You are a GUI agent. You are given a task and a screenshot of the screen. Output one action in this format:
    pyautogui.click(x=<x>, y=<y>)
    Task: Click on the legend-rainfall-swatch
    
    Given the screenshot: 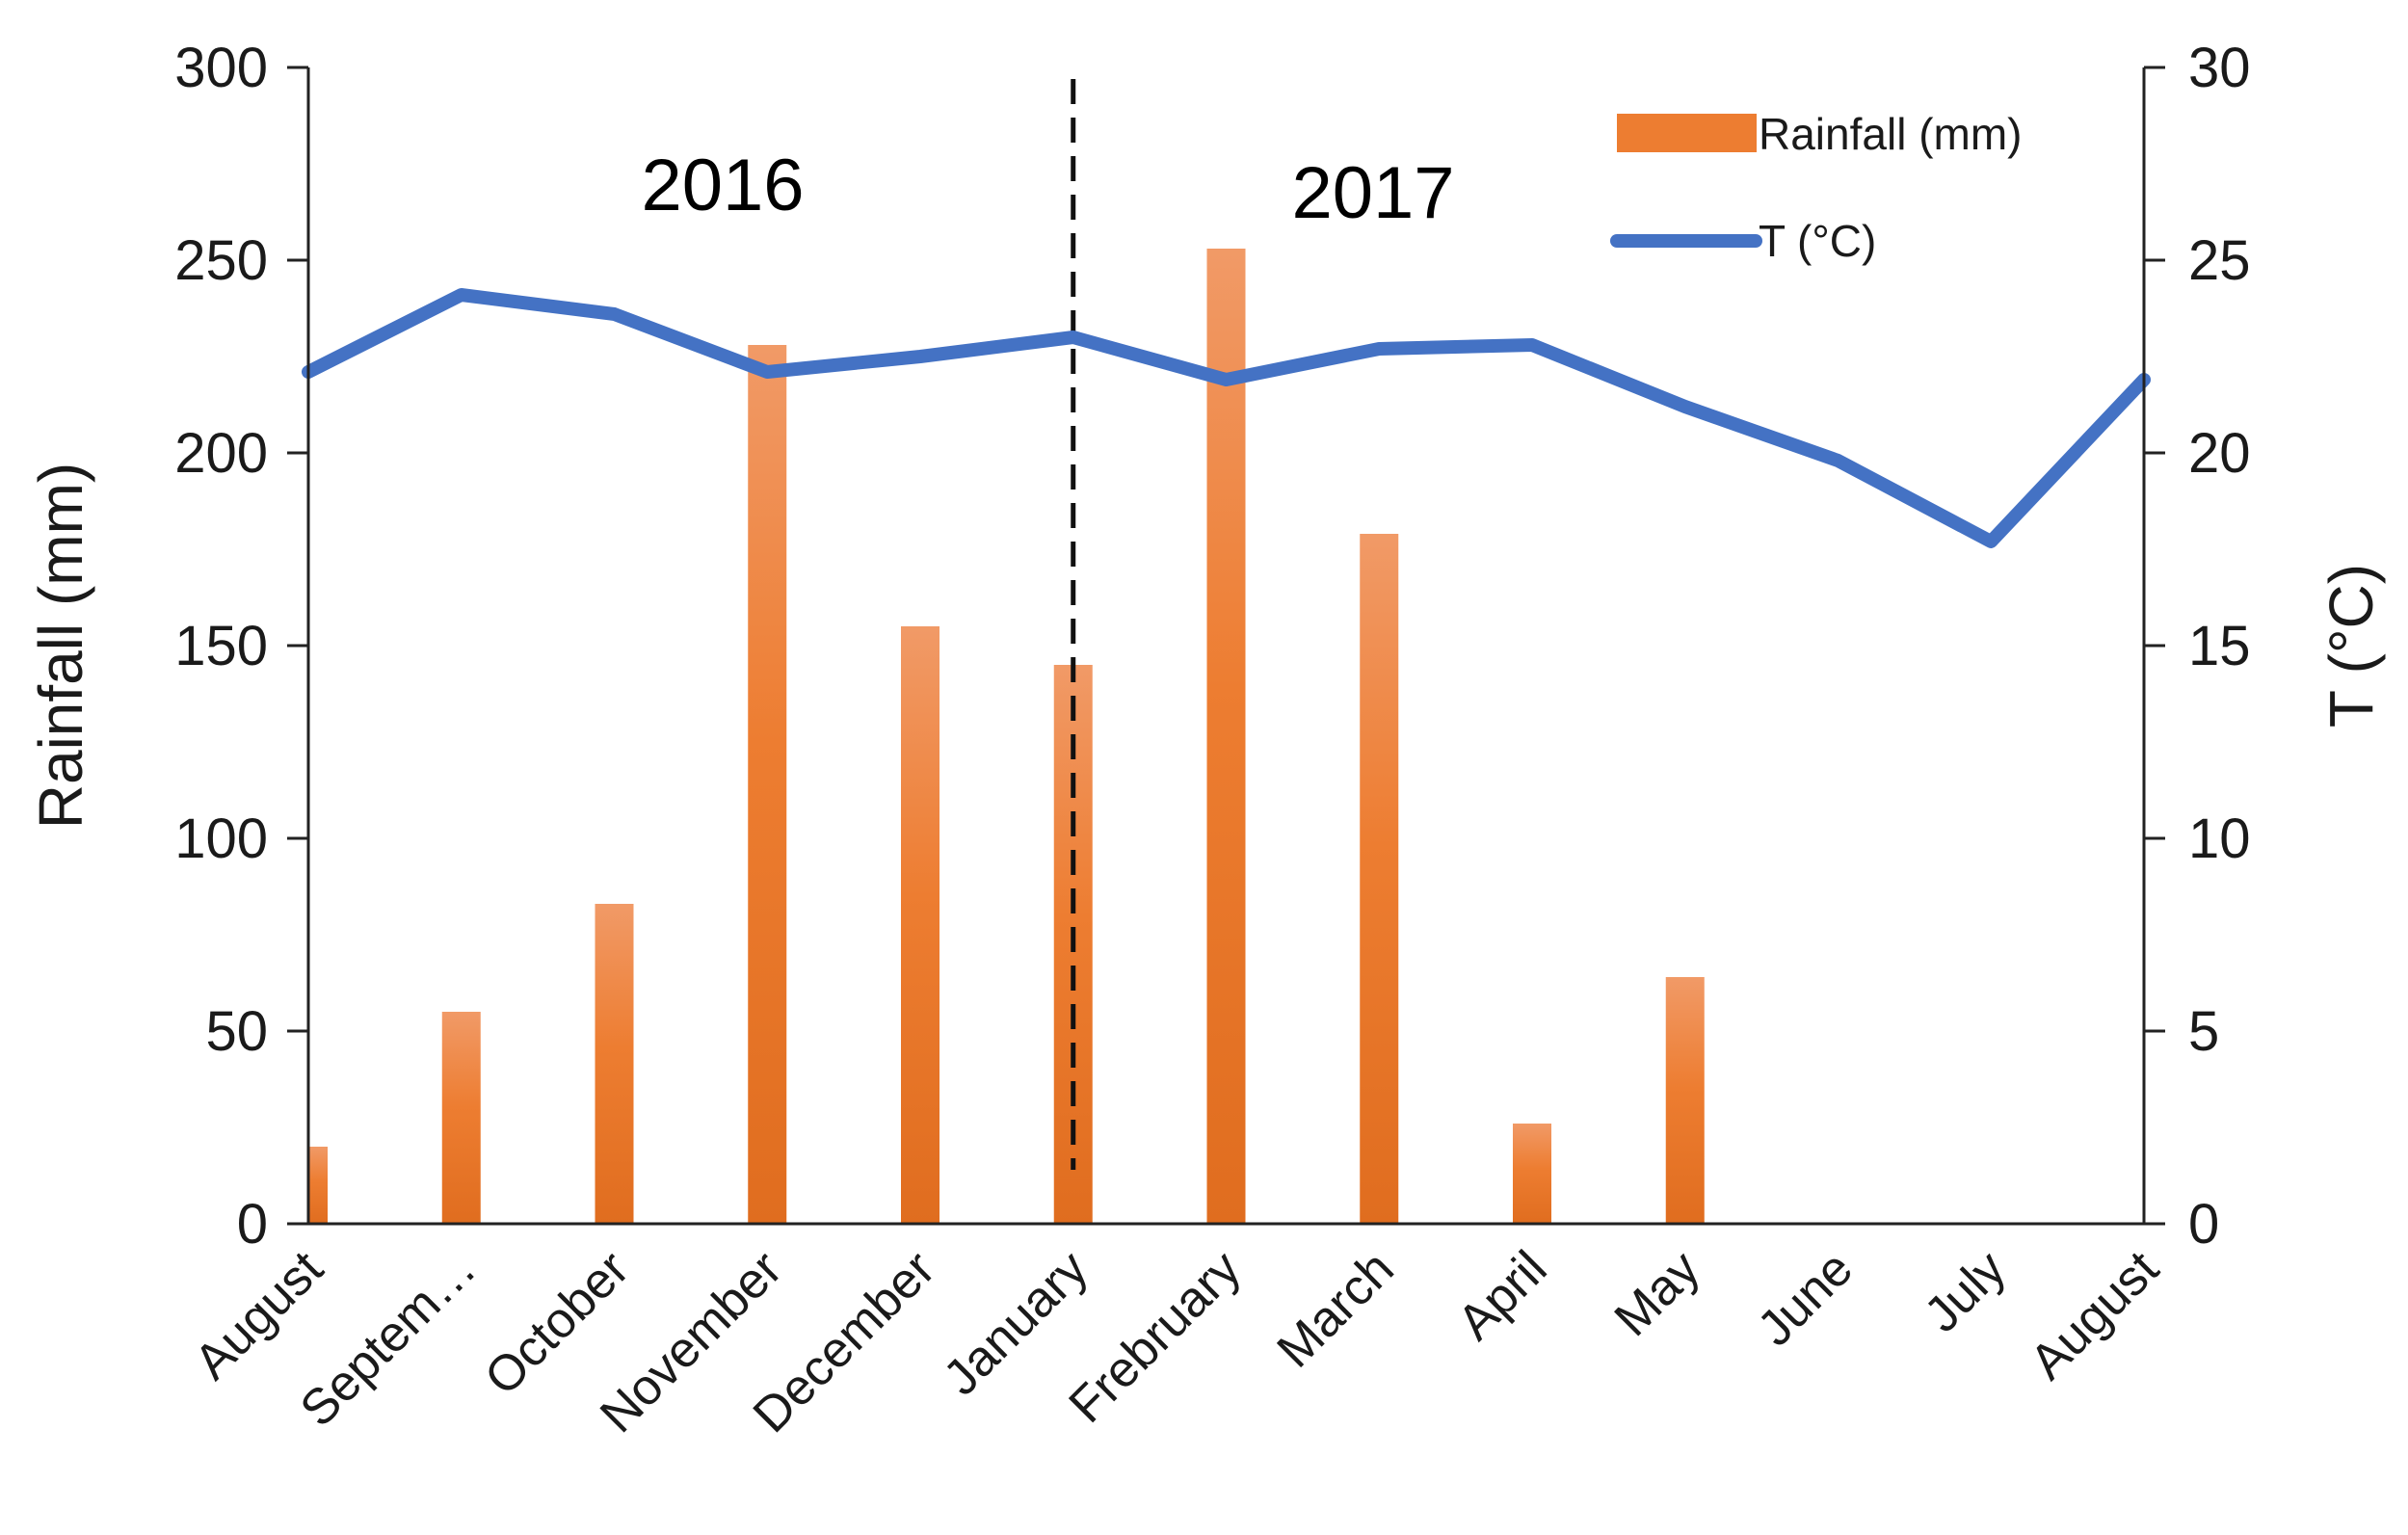 What is the action you would take?
    pyautogui.click(x=1687, y=133)
    